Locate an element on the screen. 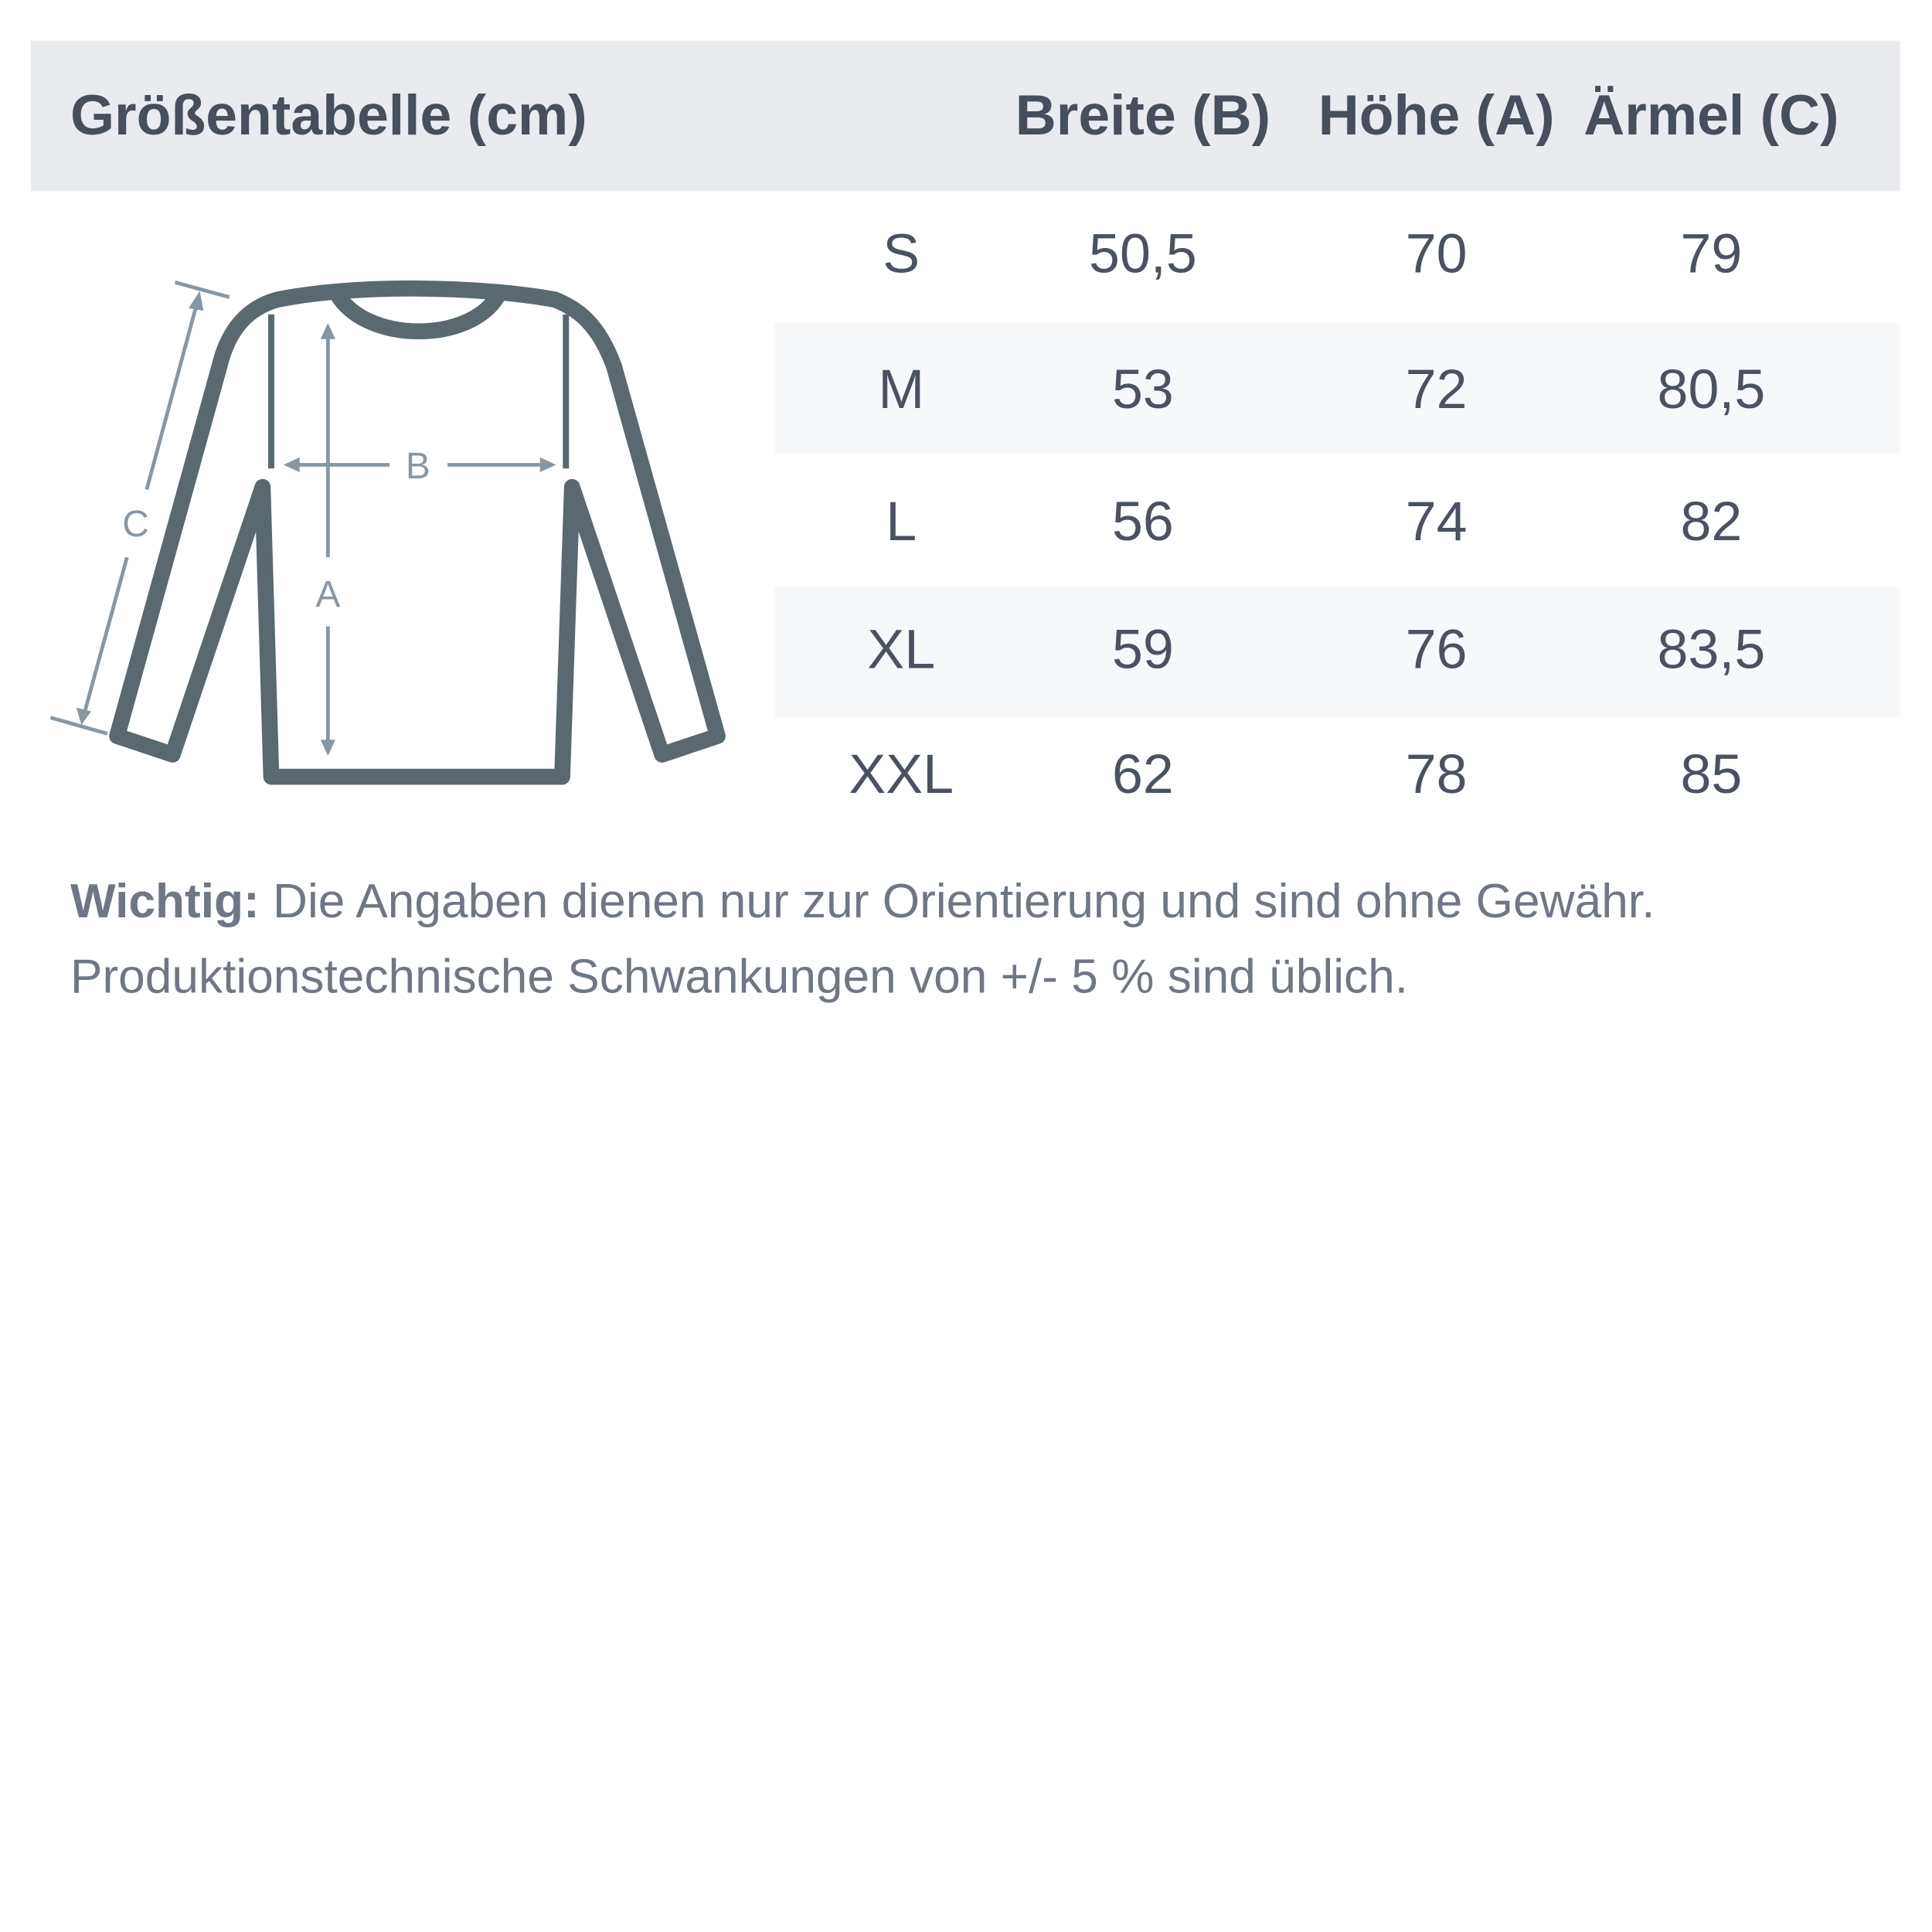  table-cell: 56 is located at coordinates (1143, 521).